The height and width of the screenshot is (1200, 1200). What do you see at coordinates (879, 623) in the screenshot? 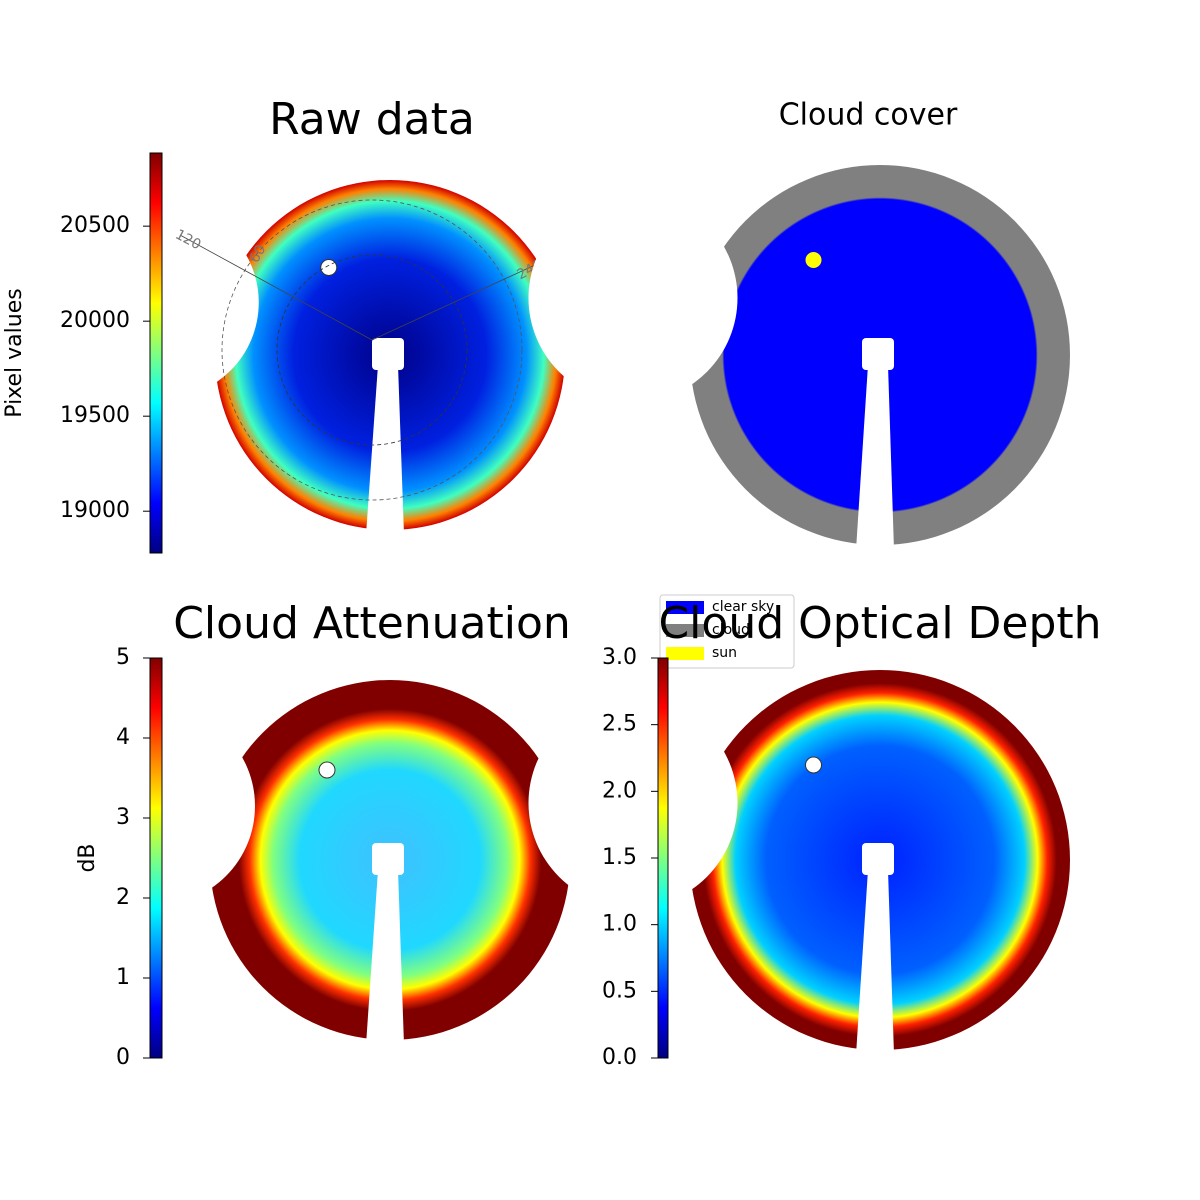
I see `panel-title: Cloud Optical Depth` at bounding box center [879, 623].